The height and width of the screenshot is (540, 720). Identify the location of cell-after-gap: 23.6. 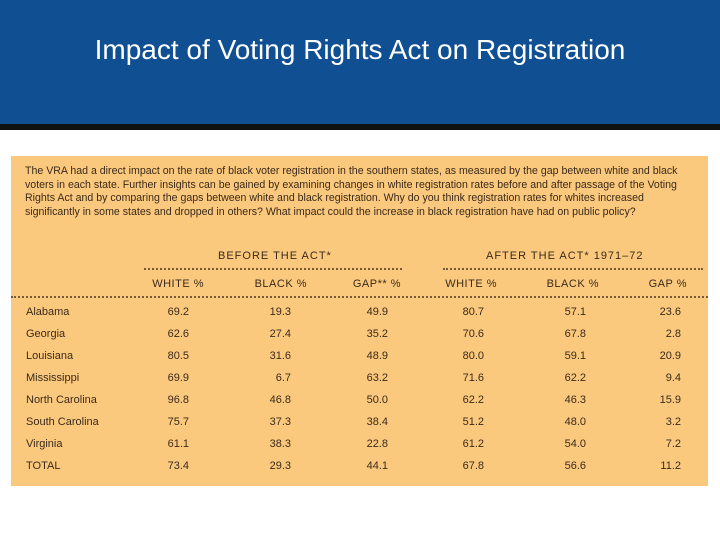
(670, 312).